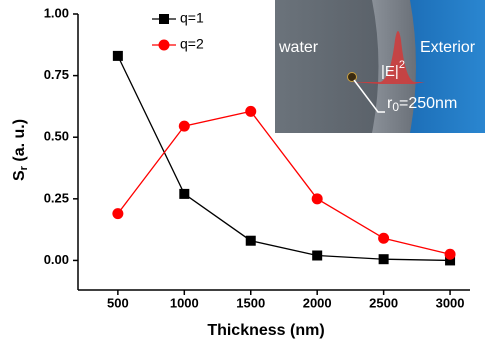  Describe the element at coordinates (184, 302) in the screenshot. I see `x-tick-label: 1000` at that location.